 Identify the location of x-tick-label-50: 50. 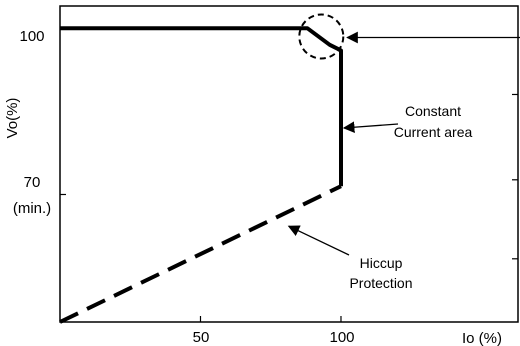
(201, 337).